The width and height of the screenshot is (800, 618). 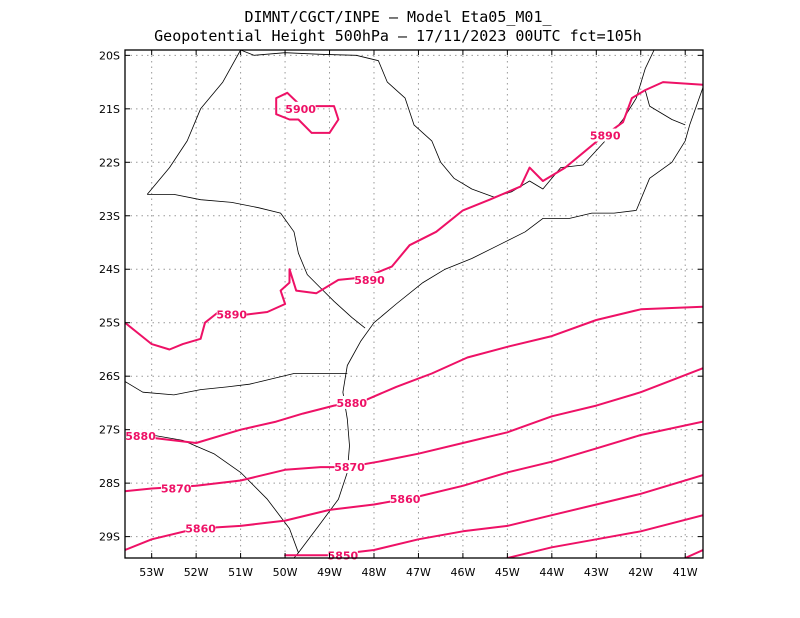 What do you see at coordinates (109, 55) in the screenshot?
I see `y-tick-label-0: 20S` at bounding box center [109, 55].